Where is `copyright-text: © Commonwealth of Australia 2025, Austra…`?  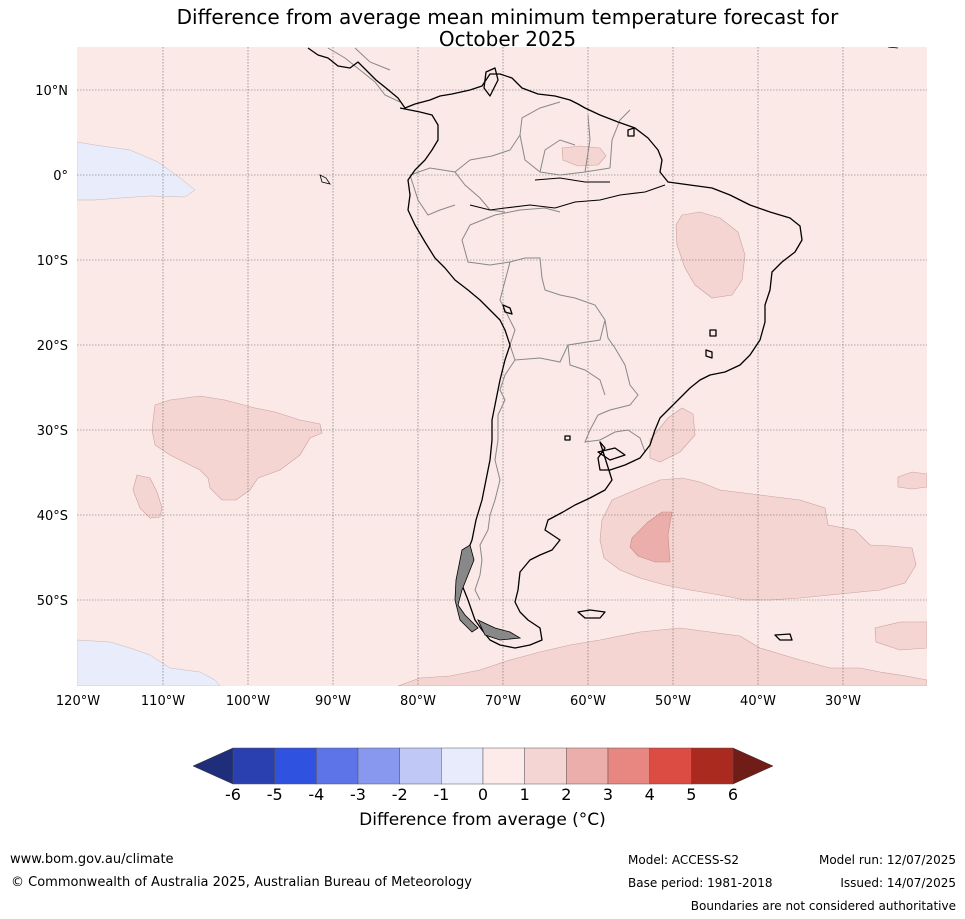 copyright-text: © Commonwealth of Australia 2025, Austra… is located at coordinates (241, 882).